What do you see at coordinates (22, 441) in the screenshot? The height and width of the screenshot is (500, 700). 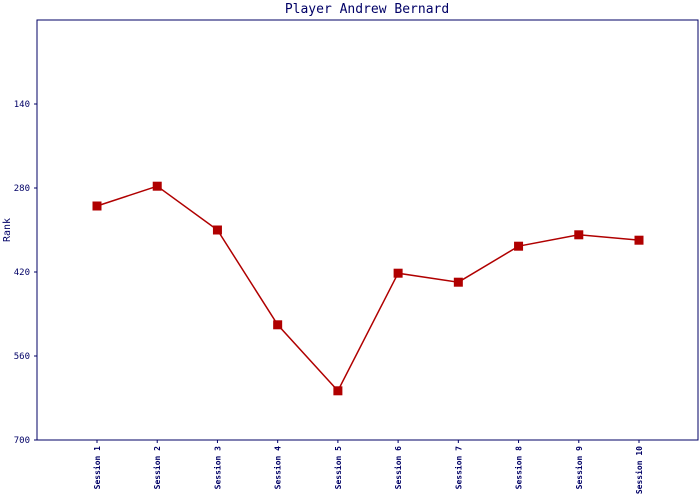 I see `y-tick-label: 700` at bounding box center [22, 441].